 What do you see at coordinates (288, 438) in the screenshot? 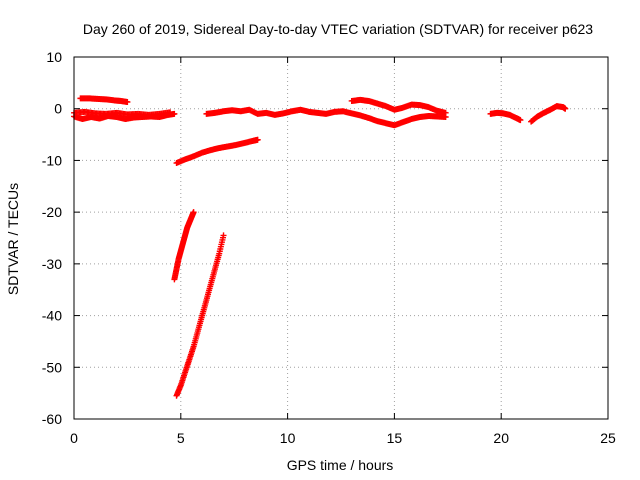
I see `x-tick-label: 10` at bounding box center [288, 438].